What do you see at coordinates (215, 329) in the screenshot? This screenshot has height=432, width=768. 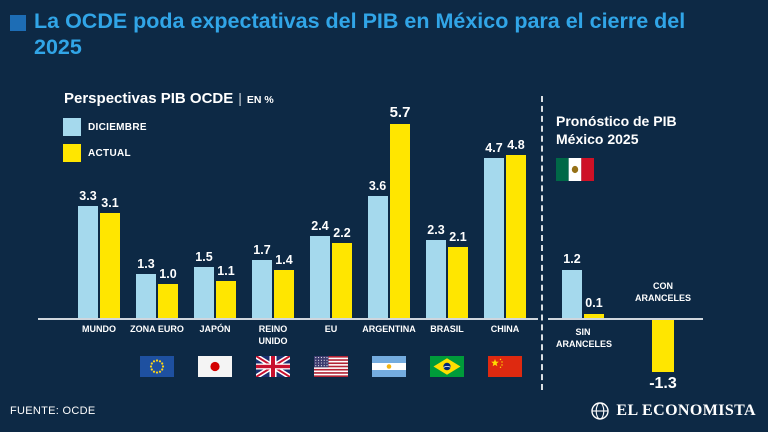 I see `x-axis-label: JAPÓN` at bounding box center [215, 329].